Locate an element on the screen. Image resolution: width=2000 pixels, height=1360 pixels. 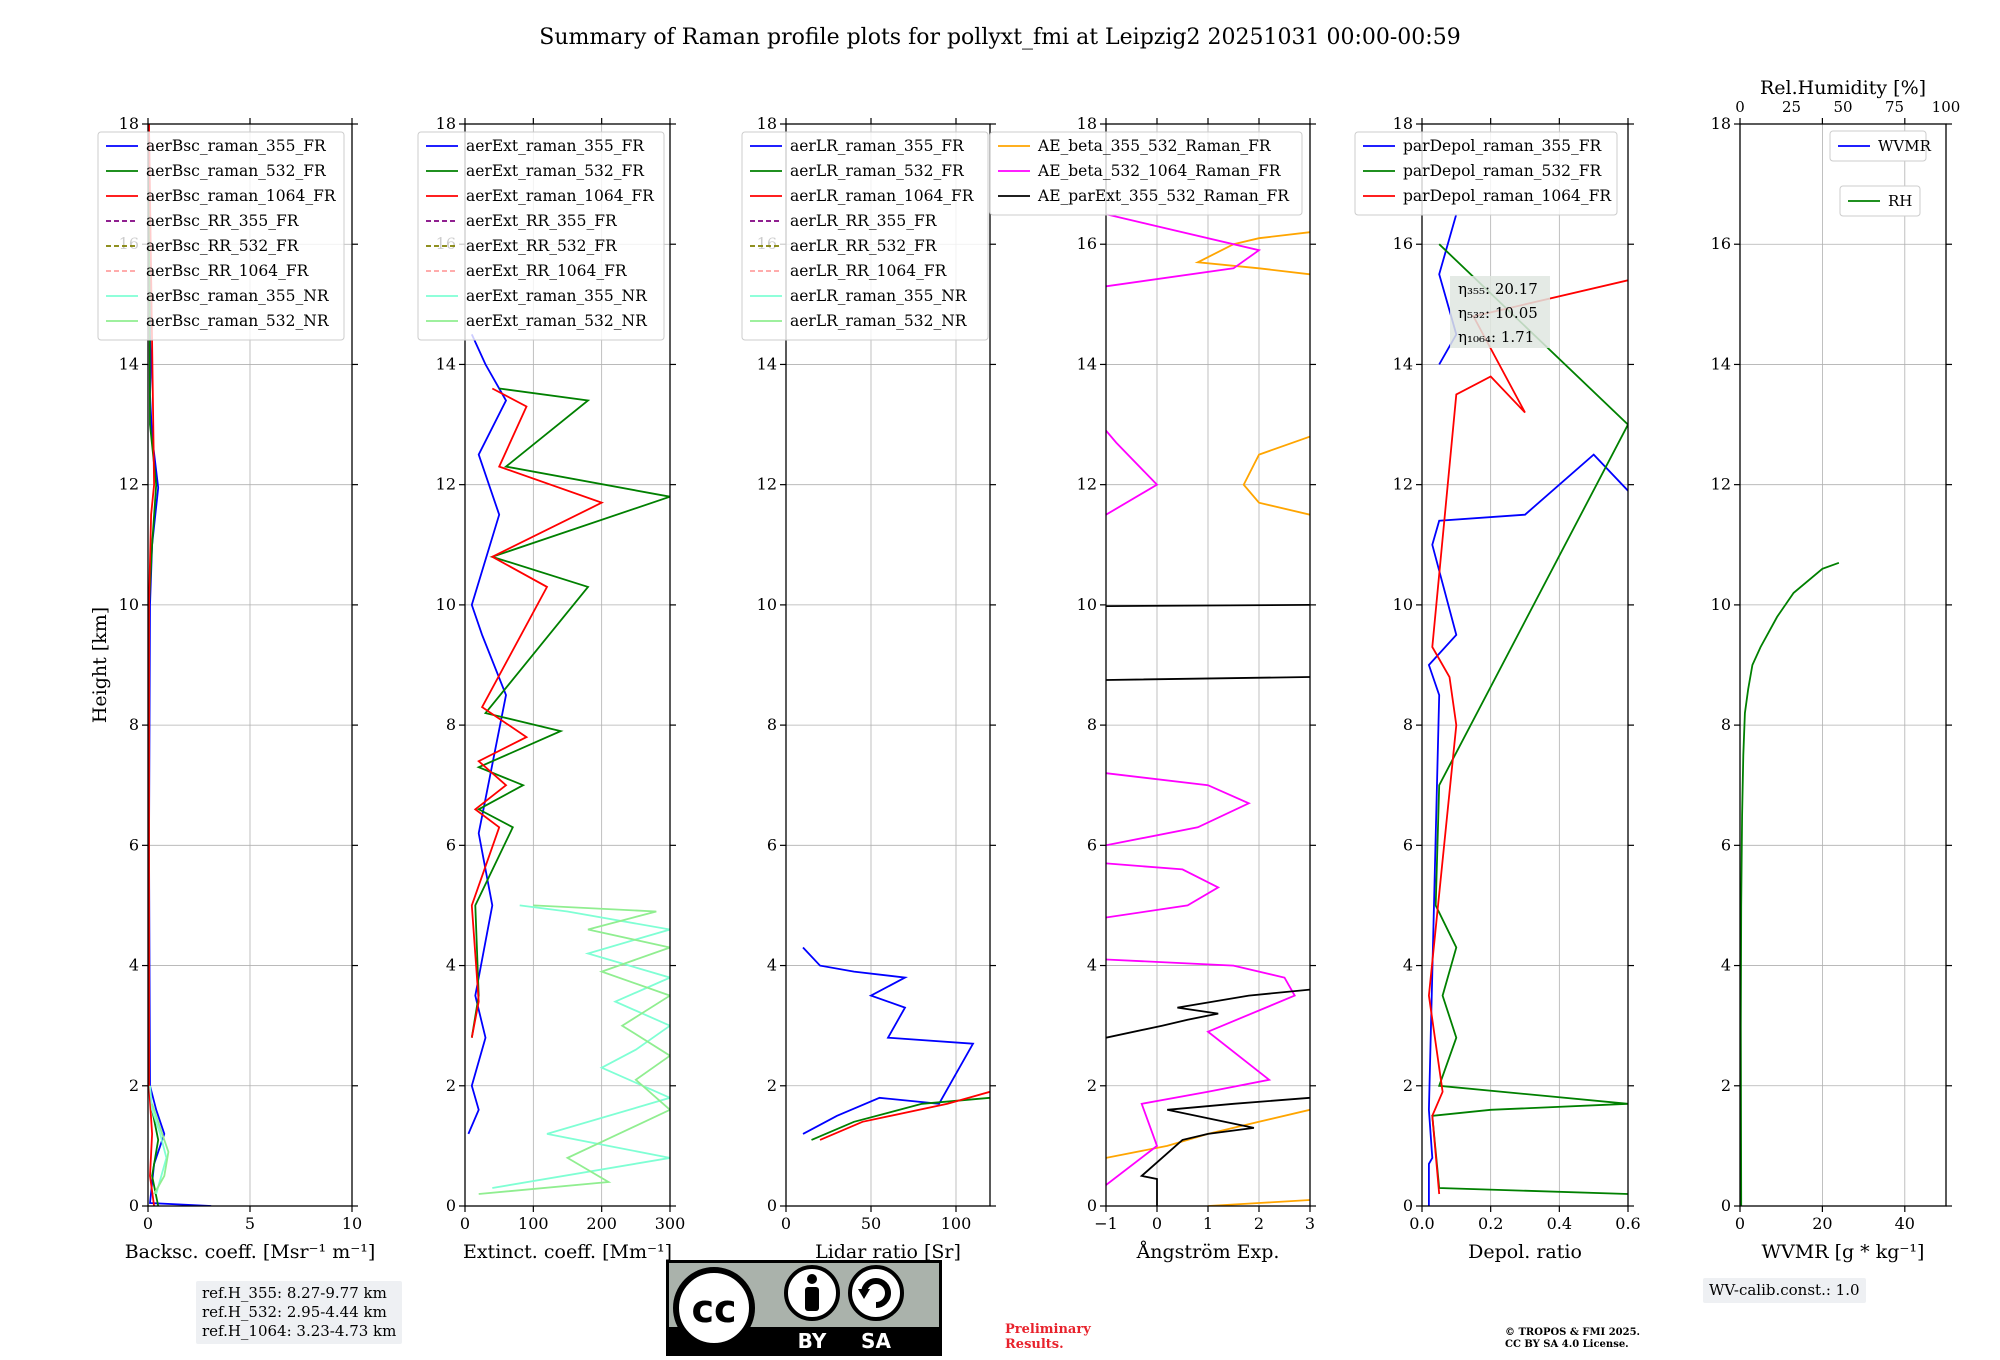
y-tick-label: 16 is located at coordinates (1403, 243).